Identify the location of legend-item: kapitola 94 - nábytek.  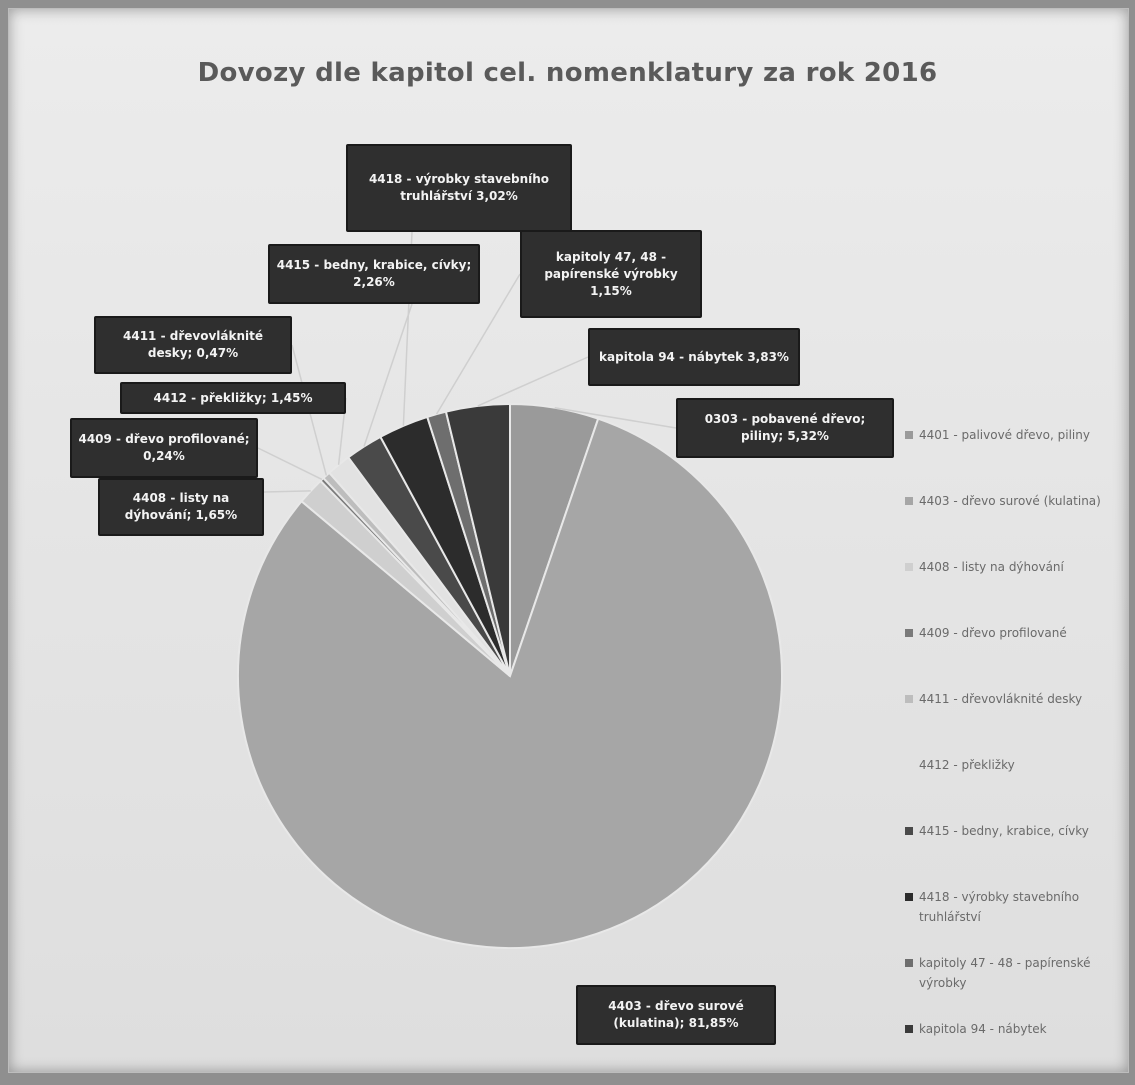
(1017, 1052).